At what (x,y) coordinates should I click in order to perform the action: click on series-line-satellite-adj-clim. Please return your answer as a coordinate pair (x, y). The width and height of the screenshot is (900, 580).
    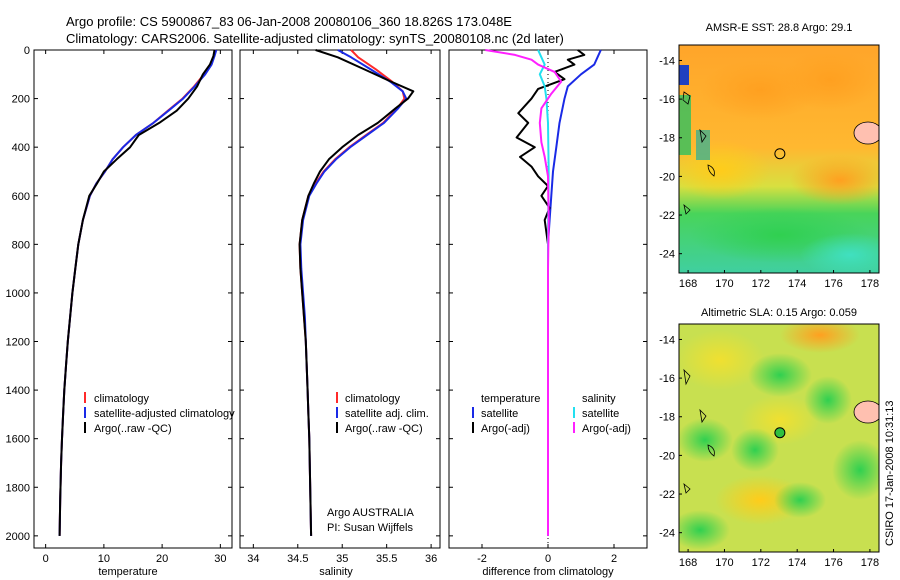
    Looking at the image, I should click on (353, 292).